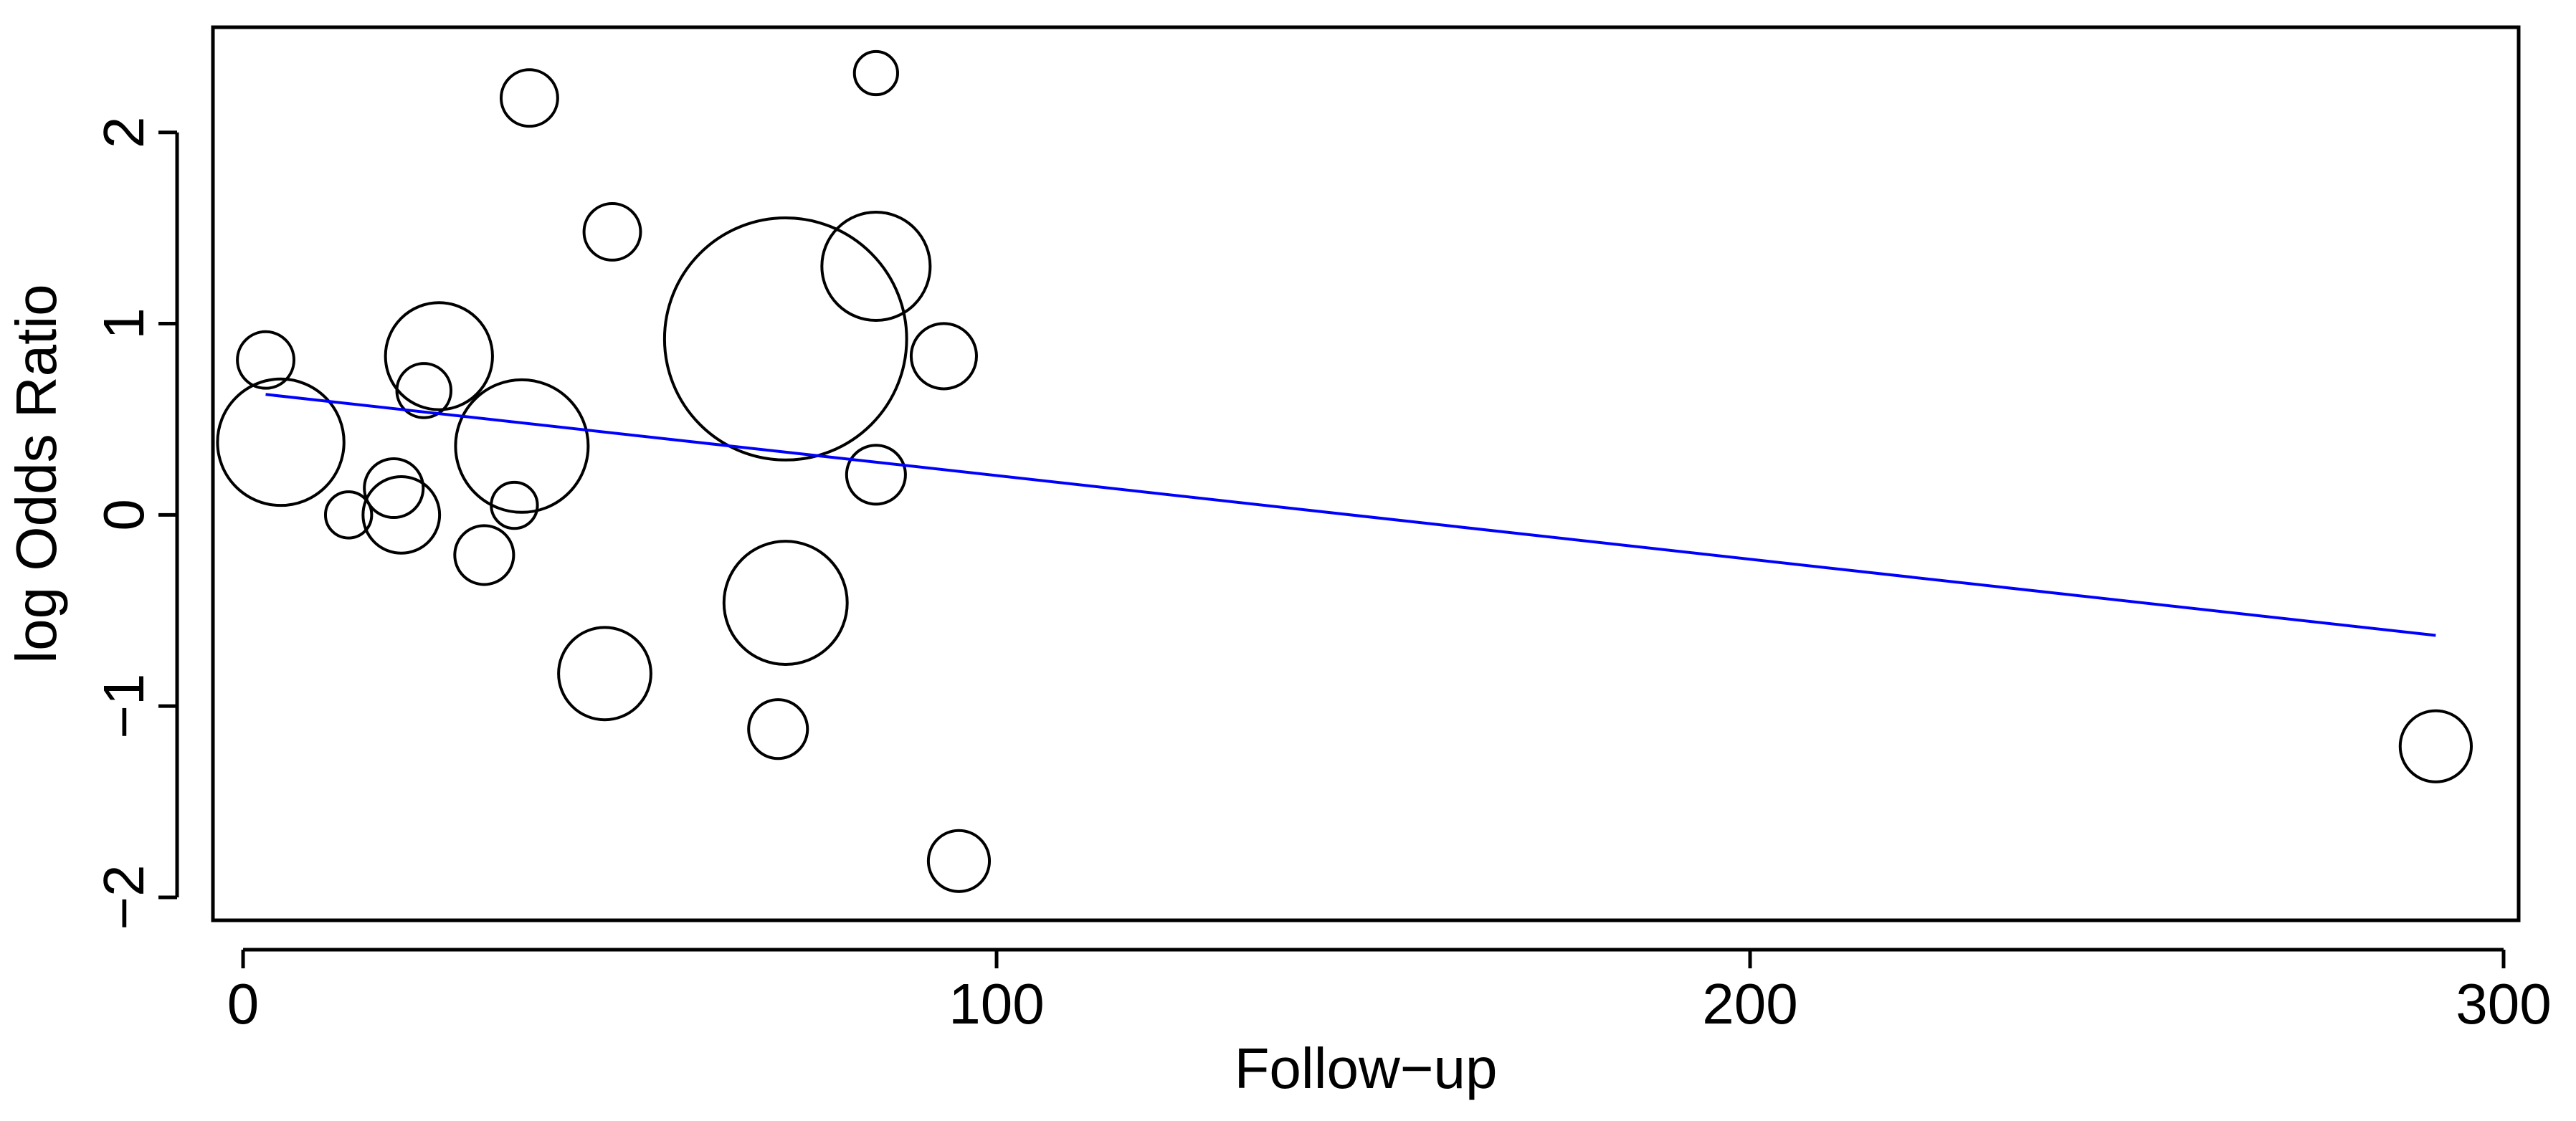  What do you see at coordinates (124, 132) in the screenshot?
I see `y-tick-label: 2` at bounding box center [124, 132].